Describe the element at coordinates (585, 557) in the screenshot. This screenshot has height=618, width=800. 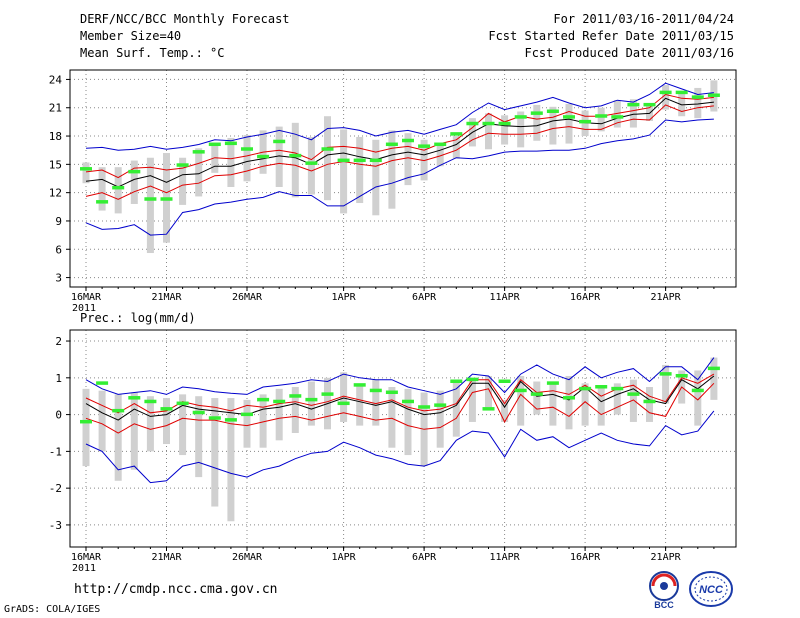
I see `precip-xtick-label: 16APR` at that location.